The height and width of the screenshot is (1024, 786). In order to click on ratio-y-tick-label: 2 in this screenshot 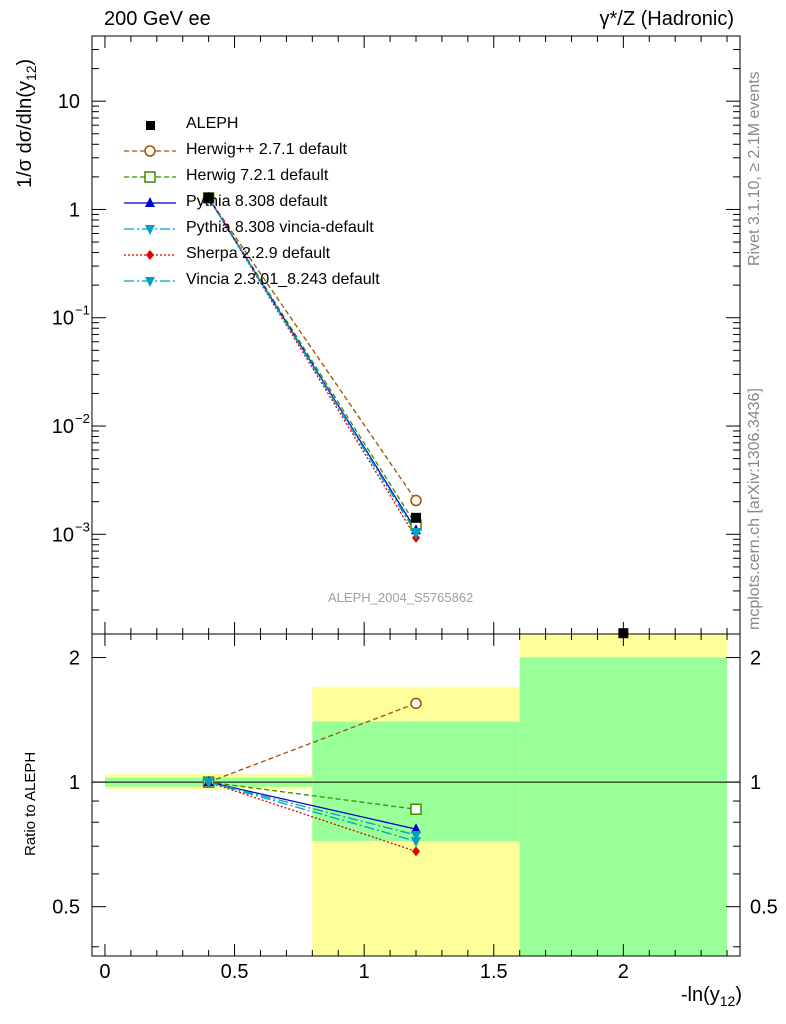, I will do `click(74, 659)`.